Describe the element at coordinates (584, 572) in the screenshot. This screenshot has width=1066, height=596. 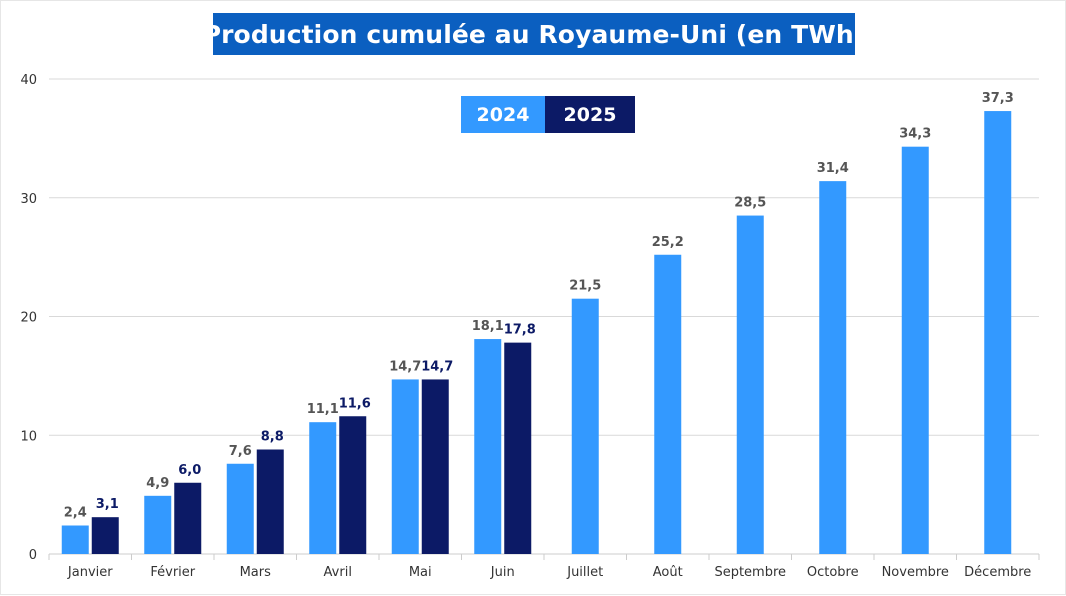
I see `x-category-label: Juillet` at that location.